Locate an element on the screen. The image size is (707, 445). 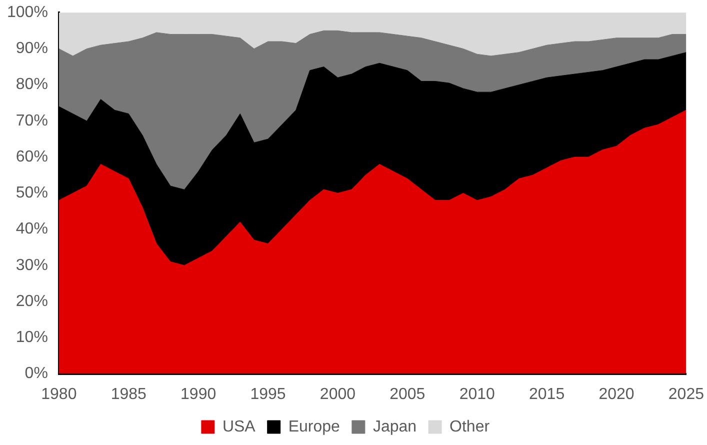
x-tick-label: 2010 is located at coordinates (477, 394).